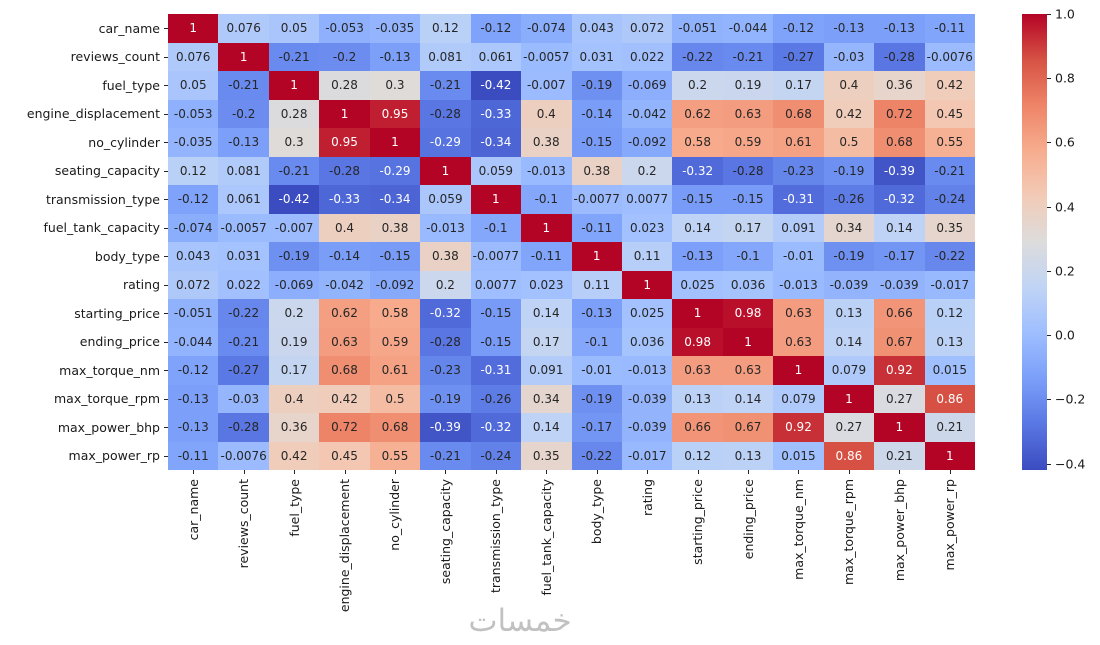 Image resolution: width=1100 pixels, height=645 pixels. Describe the element at coordinates (129, 28) in the screenshot. I see `y-axis-label: car_name` at that location.